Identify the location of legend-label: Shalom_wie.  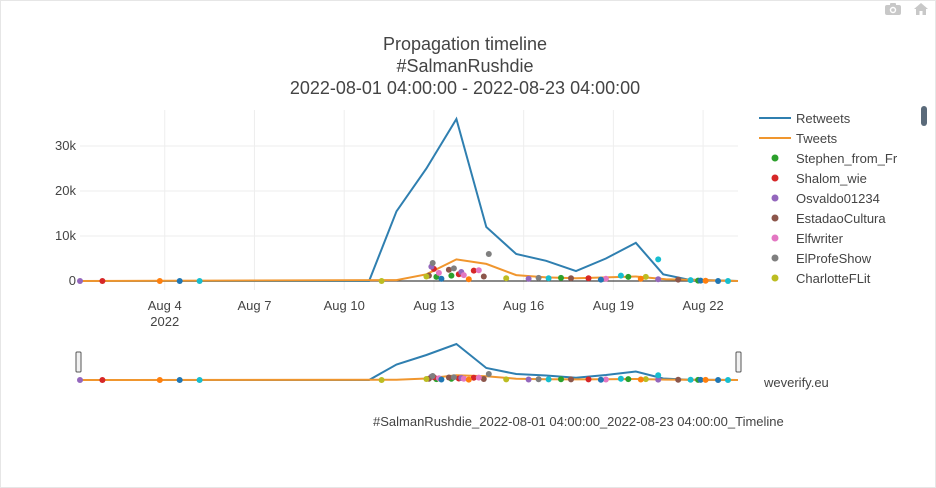
(831, 178).